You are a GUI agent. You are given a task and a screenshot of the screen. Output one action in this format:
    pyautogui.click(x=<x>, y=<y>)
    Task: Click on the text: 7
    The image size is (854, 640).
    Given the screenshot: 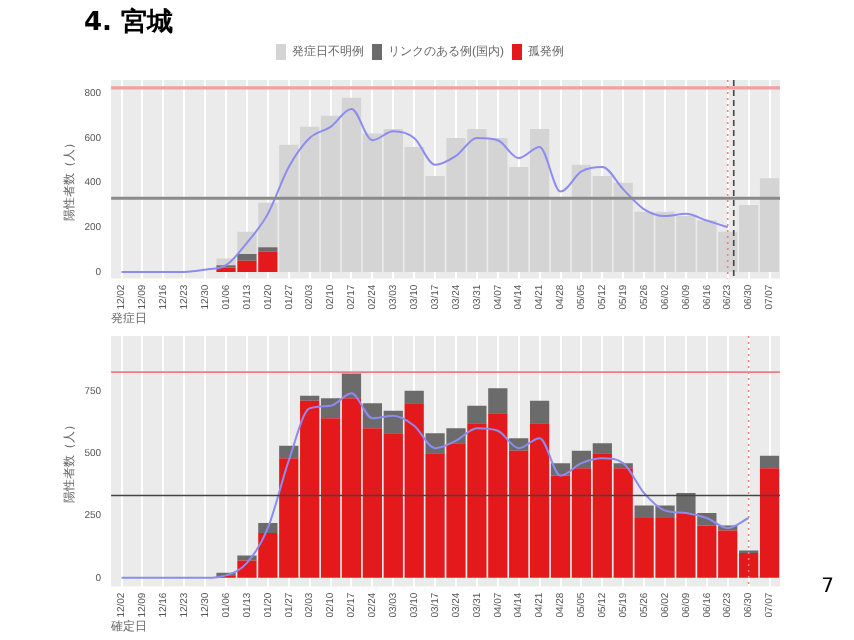 What is the action you would take?
    pyautogui.click(x=827, y=587)
    